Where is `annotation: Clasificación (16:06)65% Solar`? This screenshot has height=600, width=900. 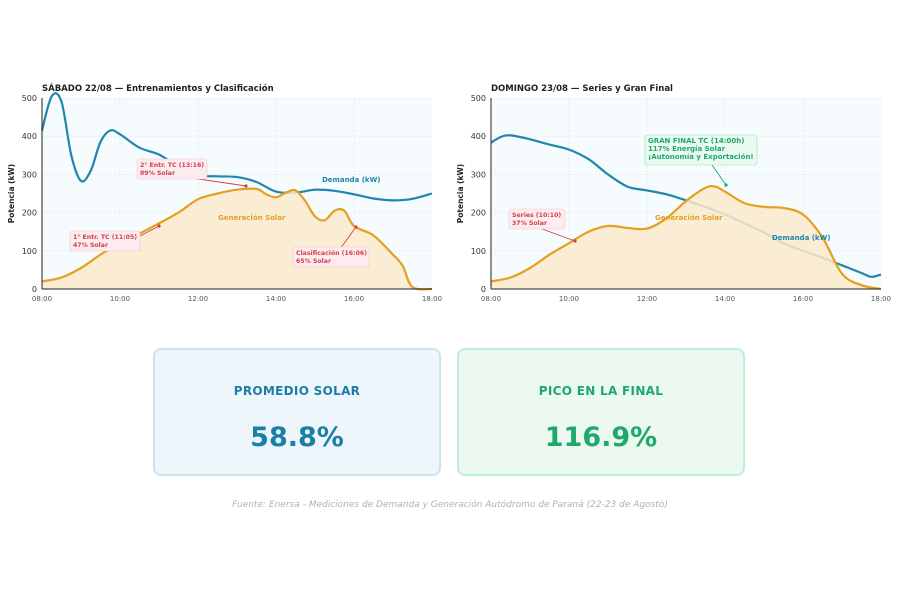 annotation: Clasificación (16:06)65% Solar is located at coordinates (331, 246).